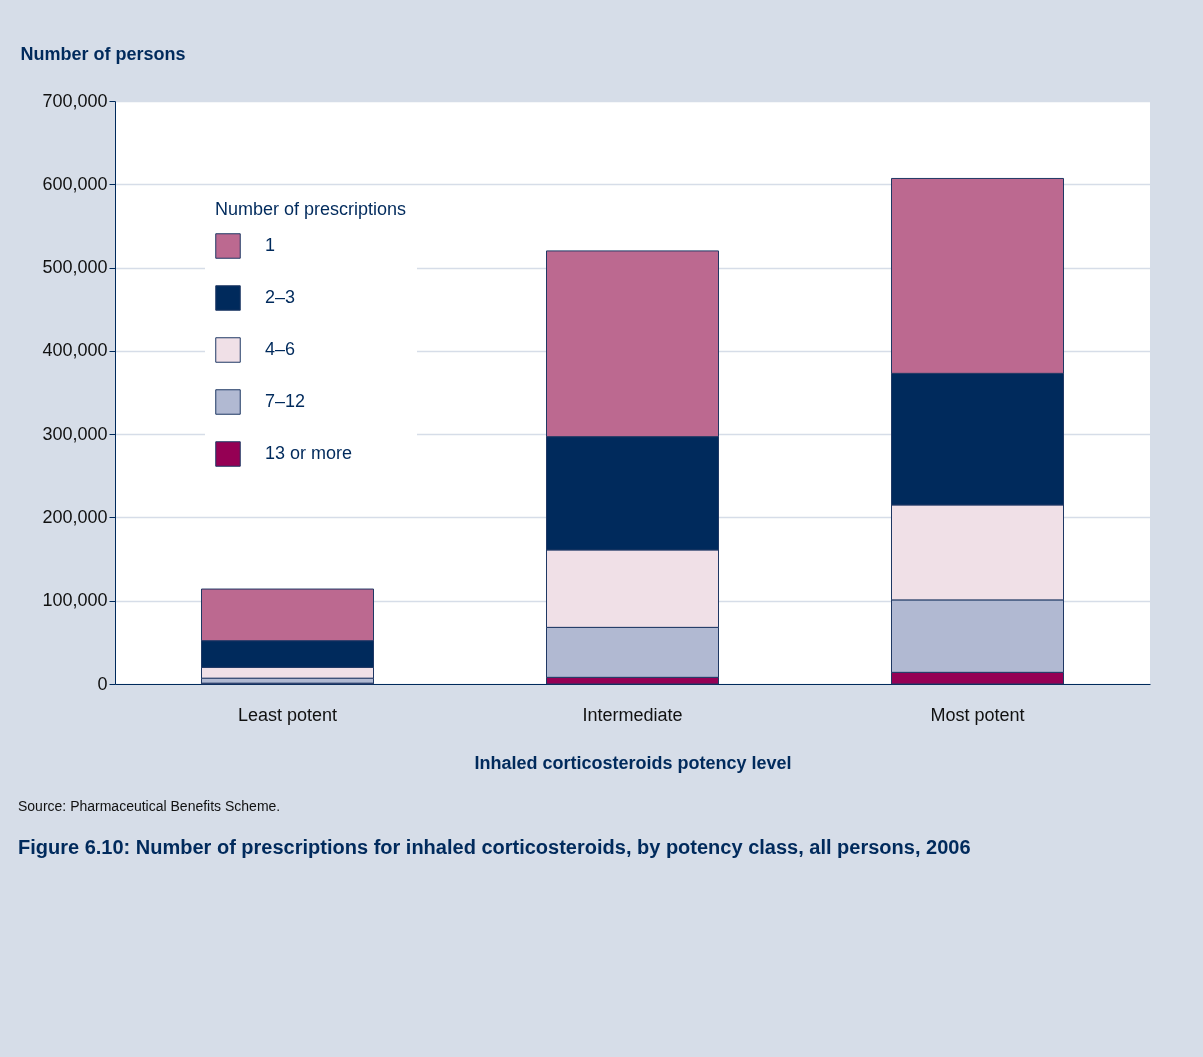 The height and width of the screenshot is (1057, 1203). Describe the element at coordinates (285, 401) in the screenshot. I see `legend-label: 7–12` at that location.